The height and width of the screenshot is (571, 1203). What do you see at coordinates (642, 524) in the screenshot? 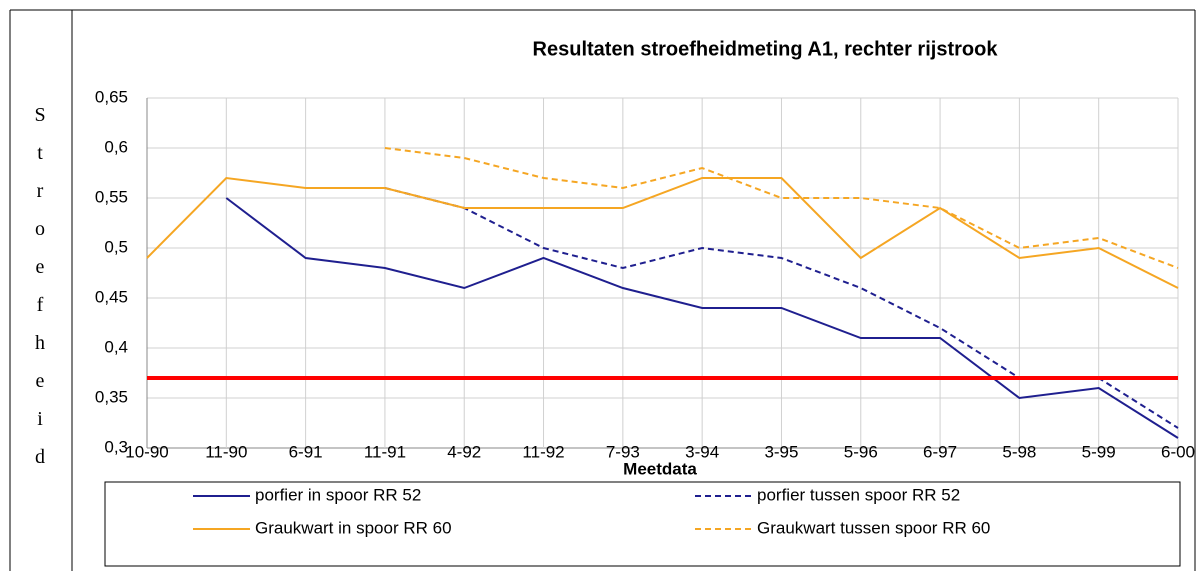
I see `legend-box` at bounding box center [642, 524].